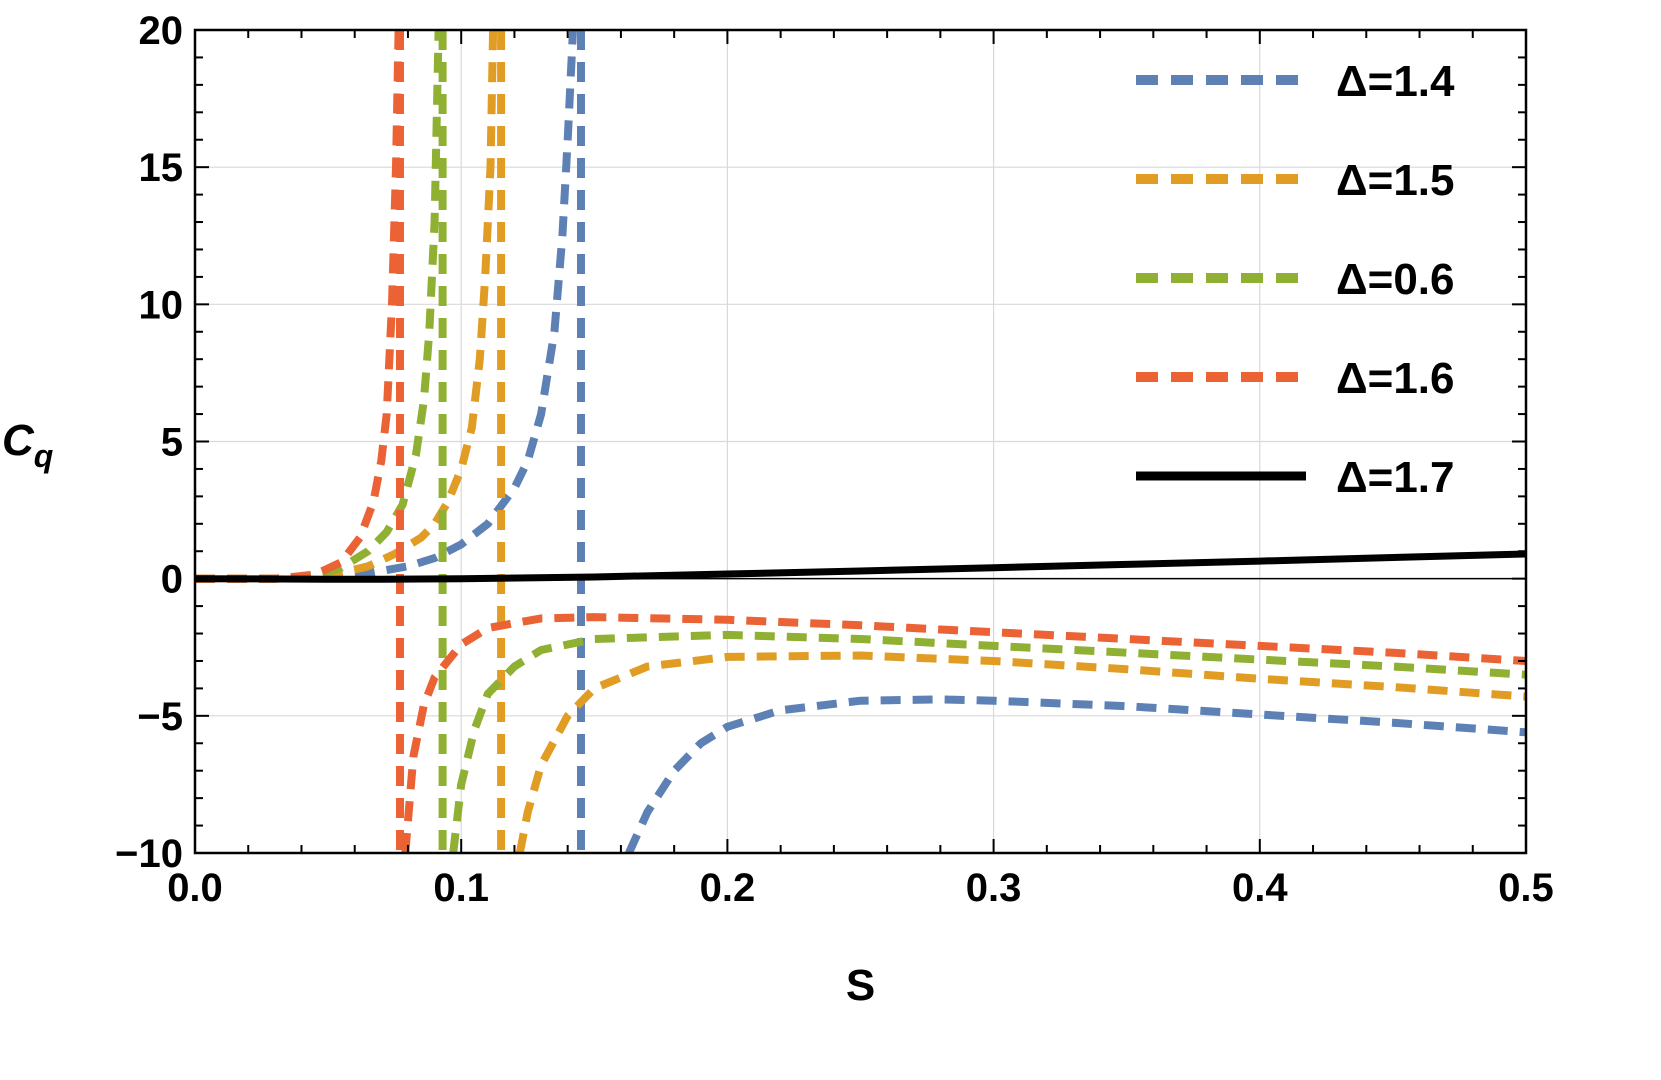  What do you see at coordinates (1395, 477) in the screenshot?
I see `legend-label: Δ=1.7` at bounding box center [1395, 477].